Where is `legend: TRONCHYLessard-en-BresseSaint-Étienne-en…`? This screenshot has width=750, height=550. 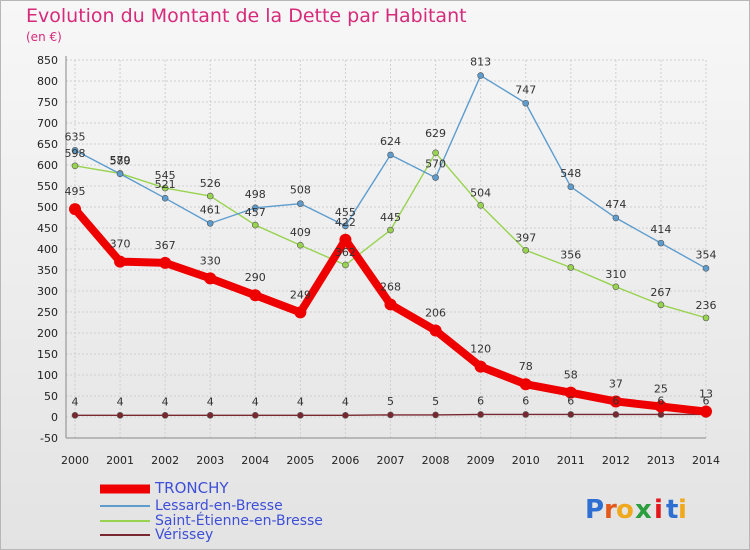
legend: TRONCHYLessard-en-BresseSaint-Étienne-en… is located at coordinates (211, 511).